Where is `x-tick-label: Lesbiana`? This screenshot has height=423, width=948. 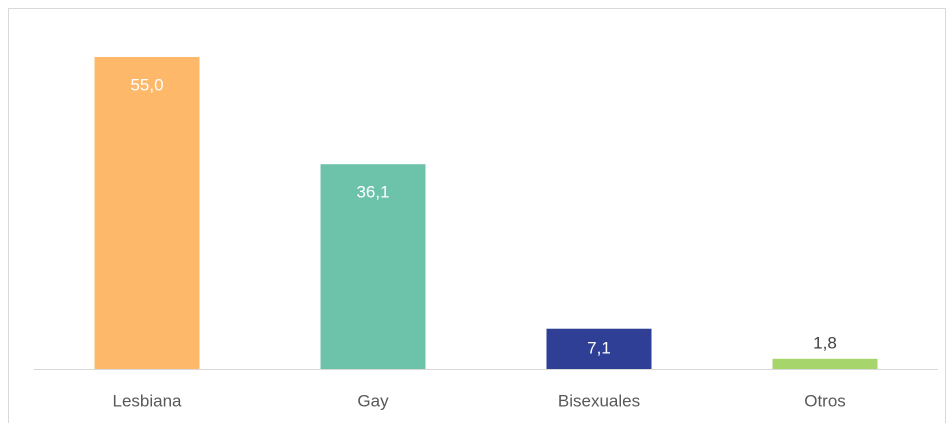 x-tick-label: Lesbiana is located at coordinates (147, 400).